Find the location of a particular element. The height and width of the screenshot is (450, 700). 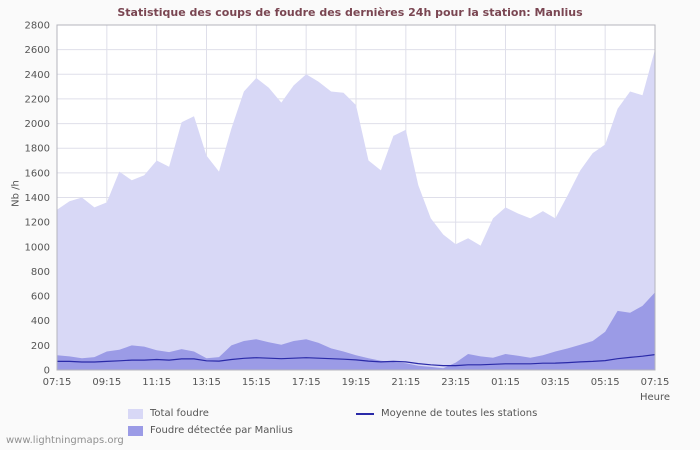

svg-text: 19:15 is located at coordinates (356, 382).